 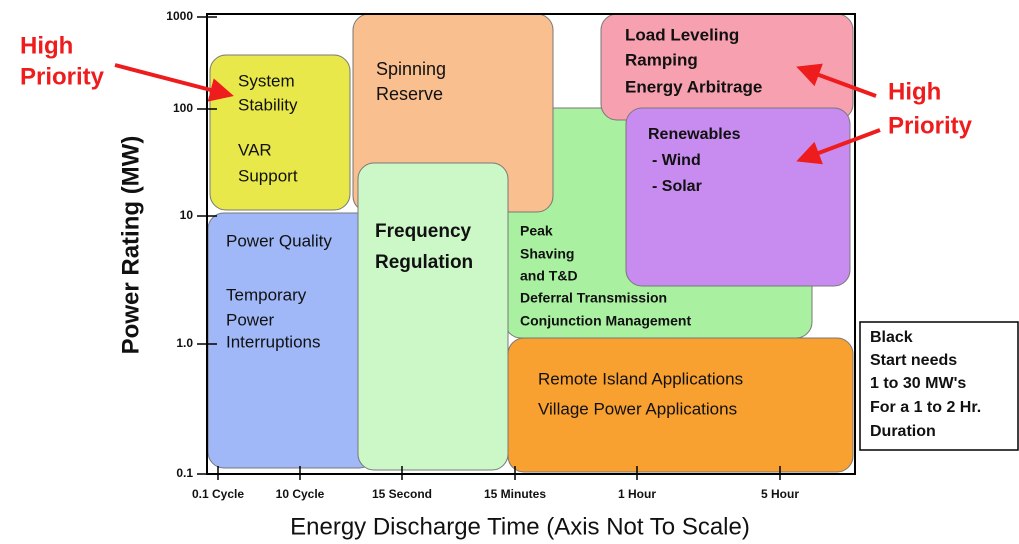 I want to click on y-tick-label: 0.1, so click(x=184, y=473).